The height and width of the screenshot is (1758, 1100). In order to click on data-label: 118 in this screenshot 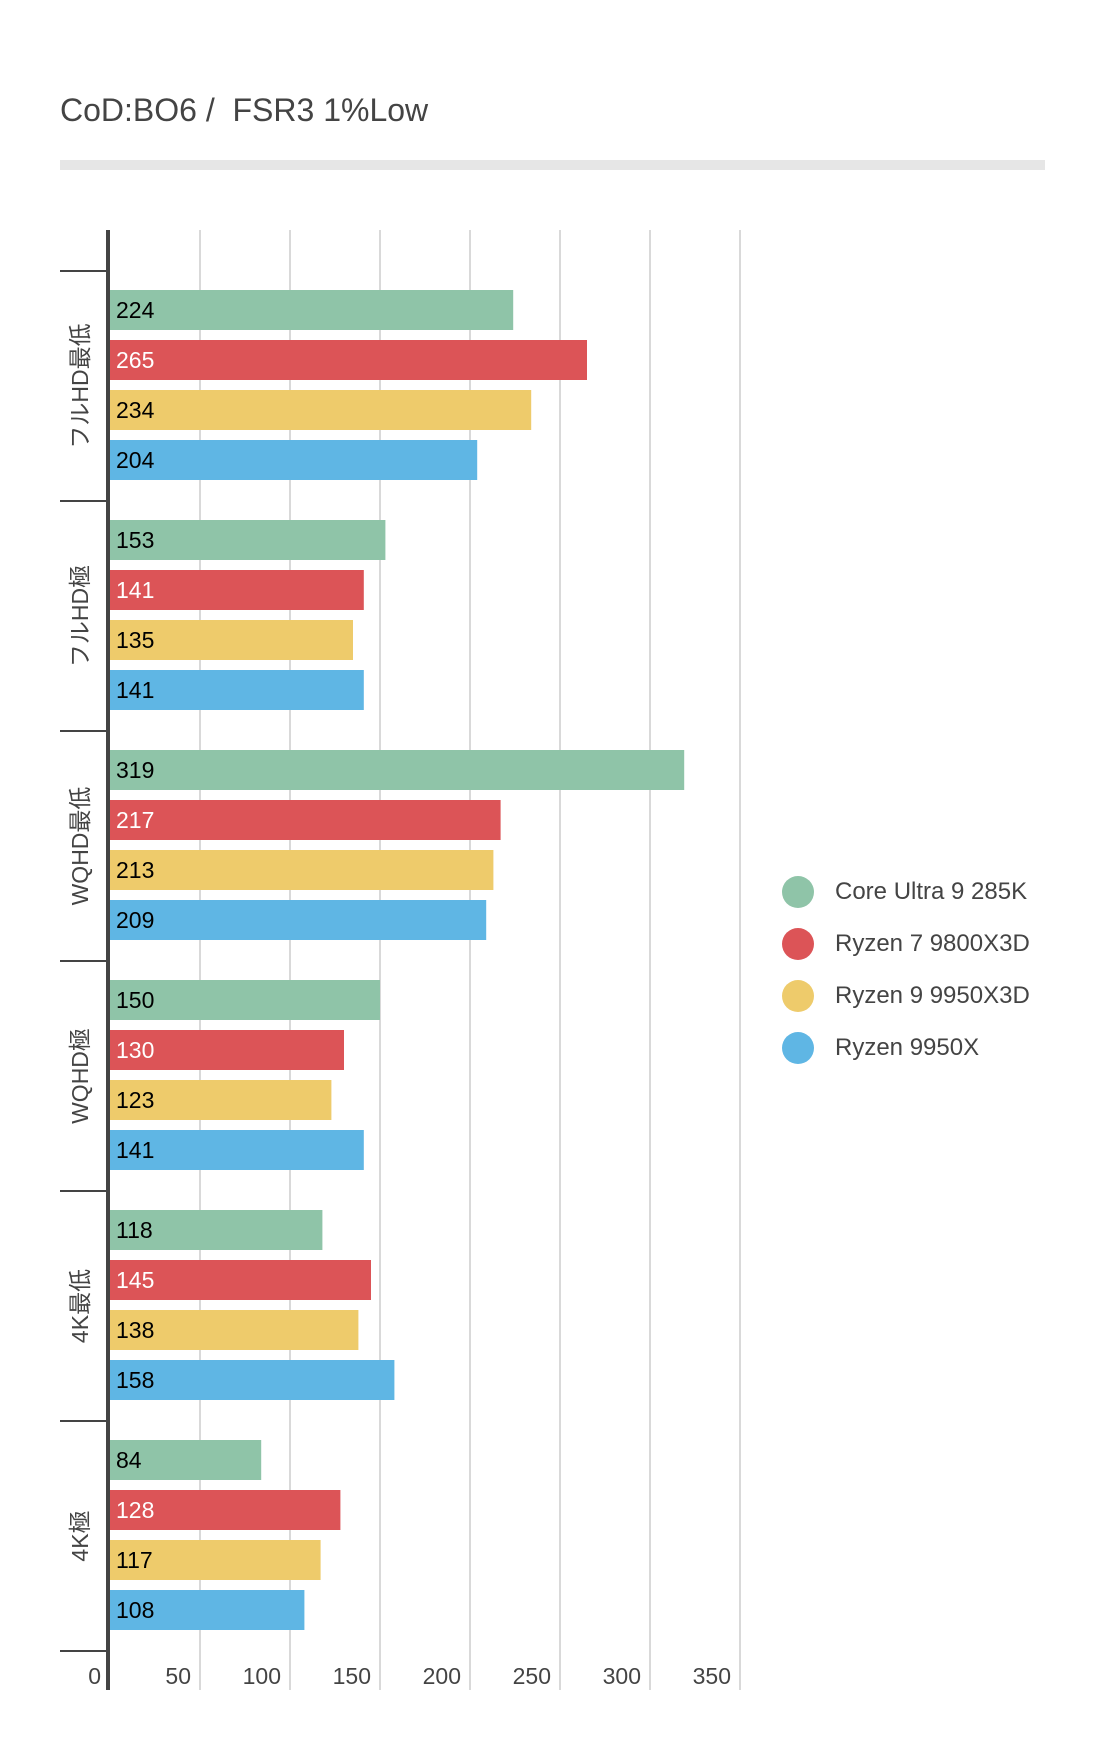, I will do `click(134, 1230)`.